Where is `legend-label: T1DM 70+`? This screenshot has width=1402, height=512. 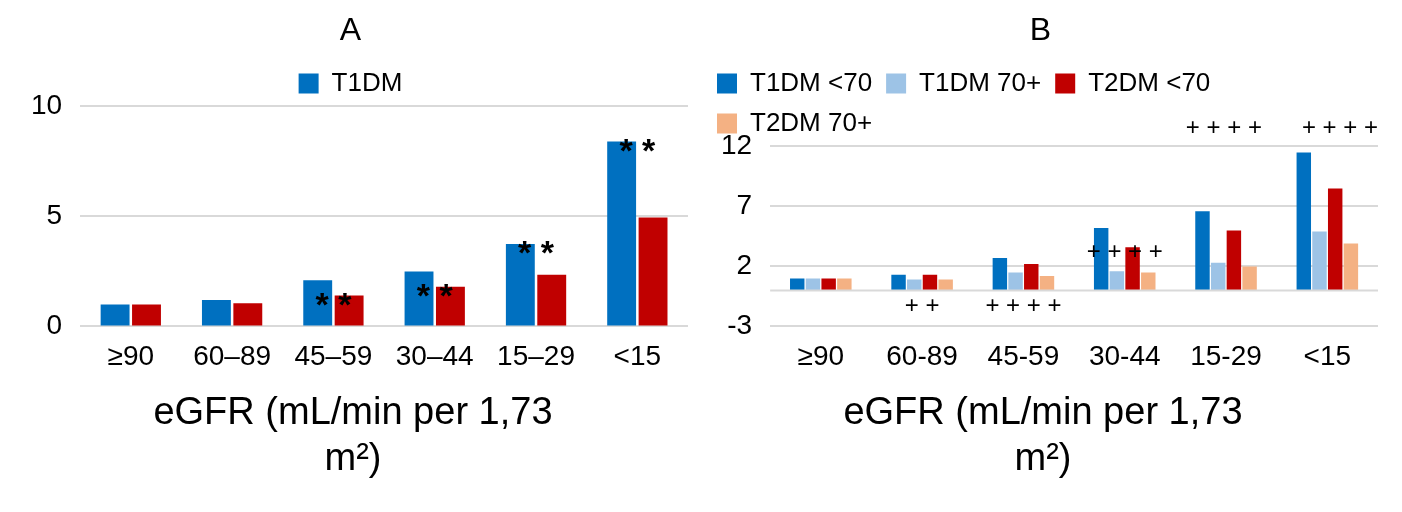
legend-label: T1DM 70+ is located at coordinates (980, 81).